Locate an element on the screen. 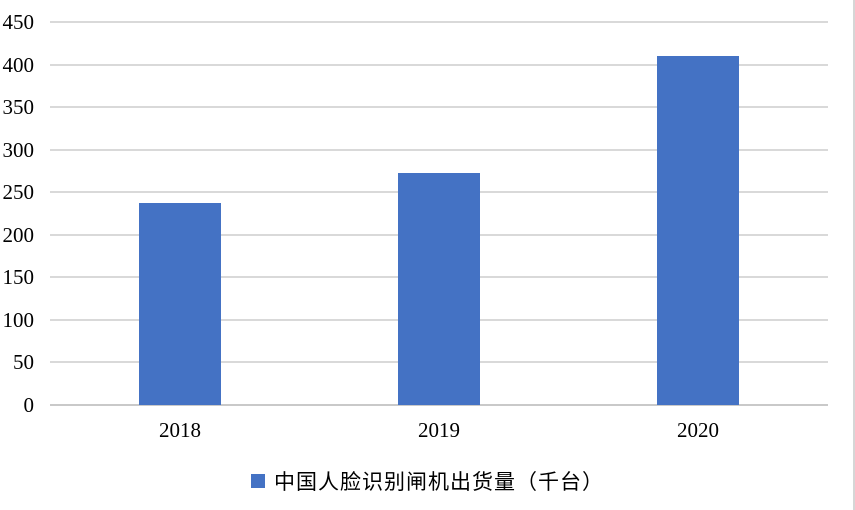 The image size is (855, 510). x-axis: 2018 2019 2020 is located at coordinates (439, 430).